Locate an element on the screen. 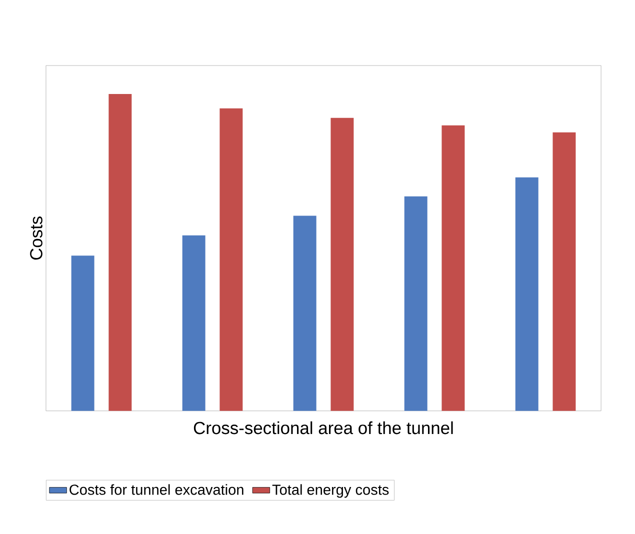  x-axis-title: Cross-sectional area of the tunnel is located at coordinates (323, 427).